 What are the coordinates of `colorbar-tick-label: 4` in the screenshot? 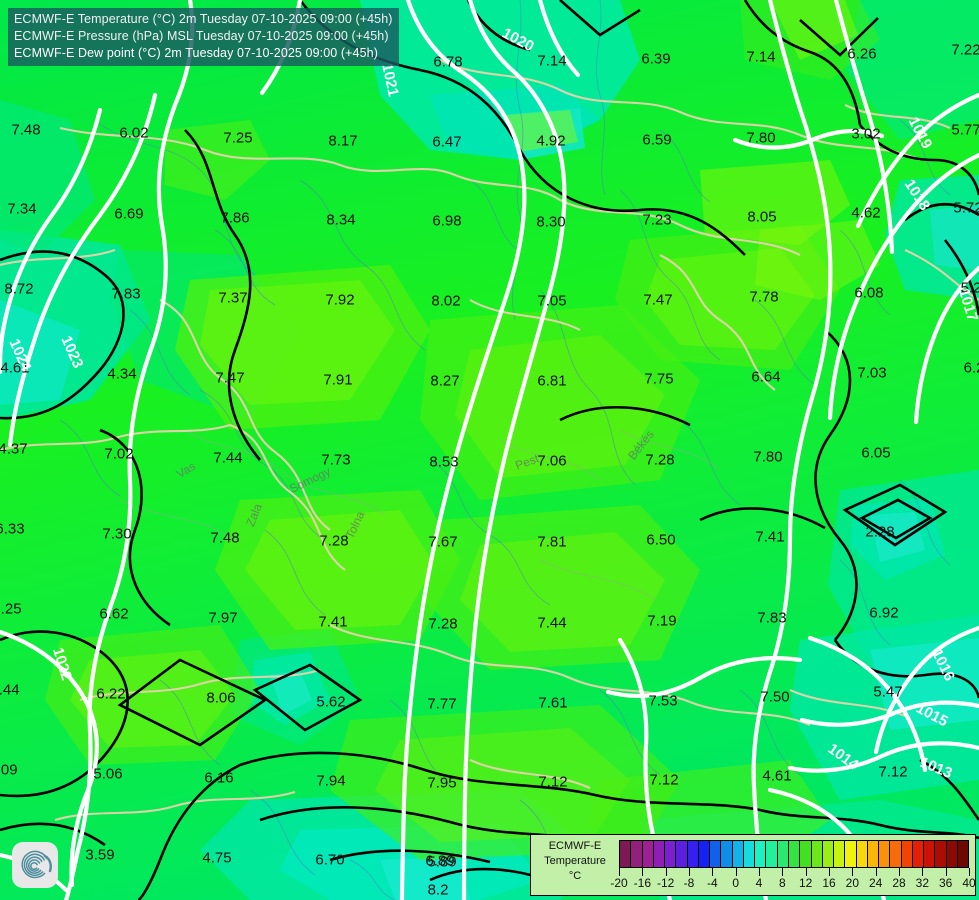 It's located at (759, 883).